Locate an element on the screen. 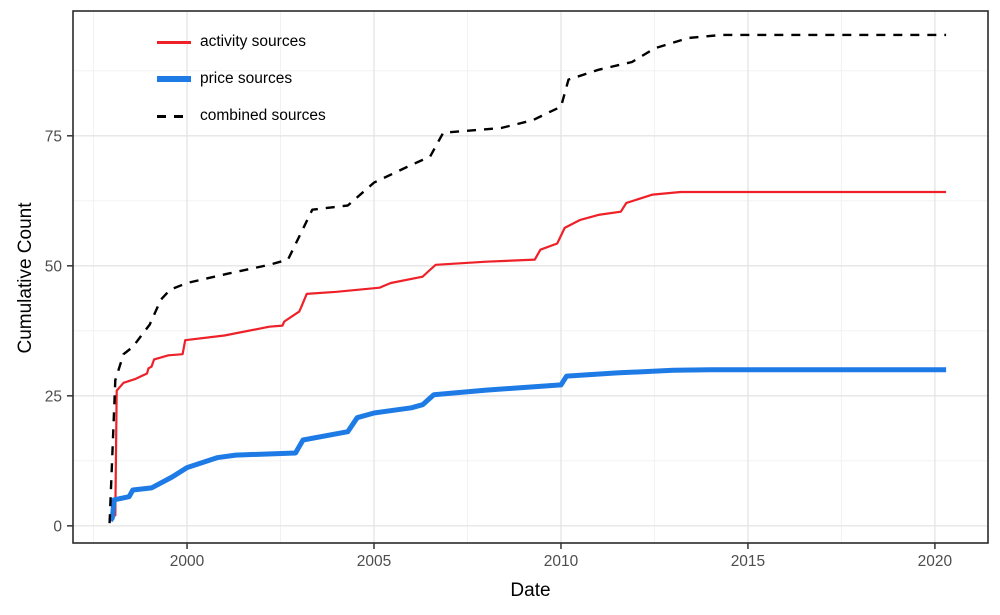 The height and width of the screenshot is (615, 1000). x-tick-label: 2015 is located at coordinates (748, 561).